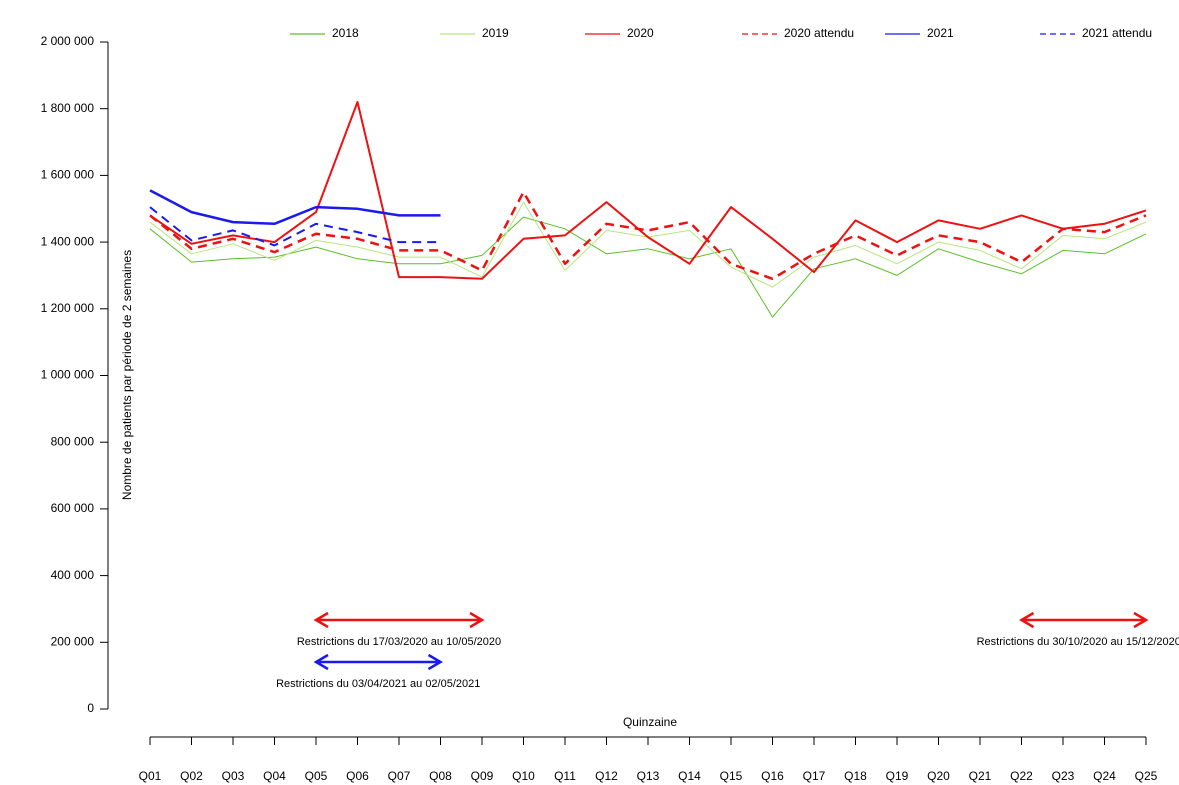  Describe the element at coordinates (68, 375) in the screenshot. I see `y-tick-label: 1 000 000` at that location.